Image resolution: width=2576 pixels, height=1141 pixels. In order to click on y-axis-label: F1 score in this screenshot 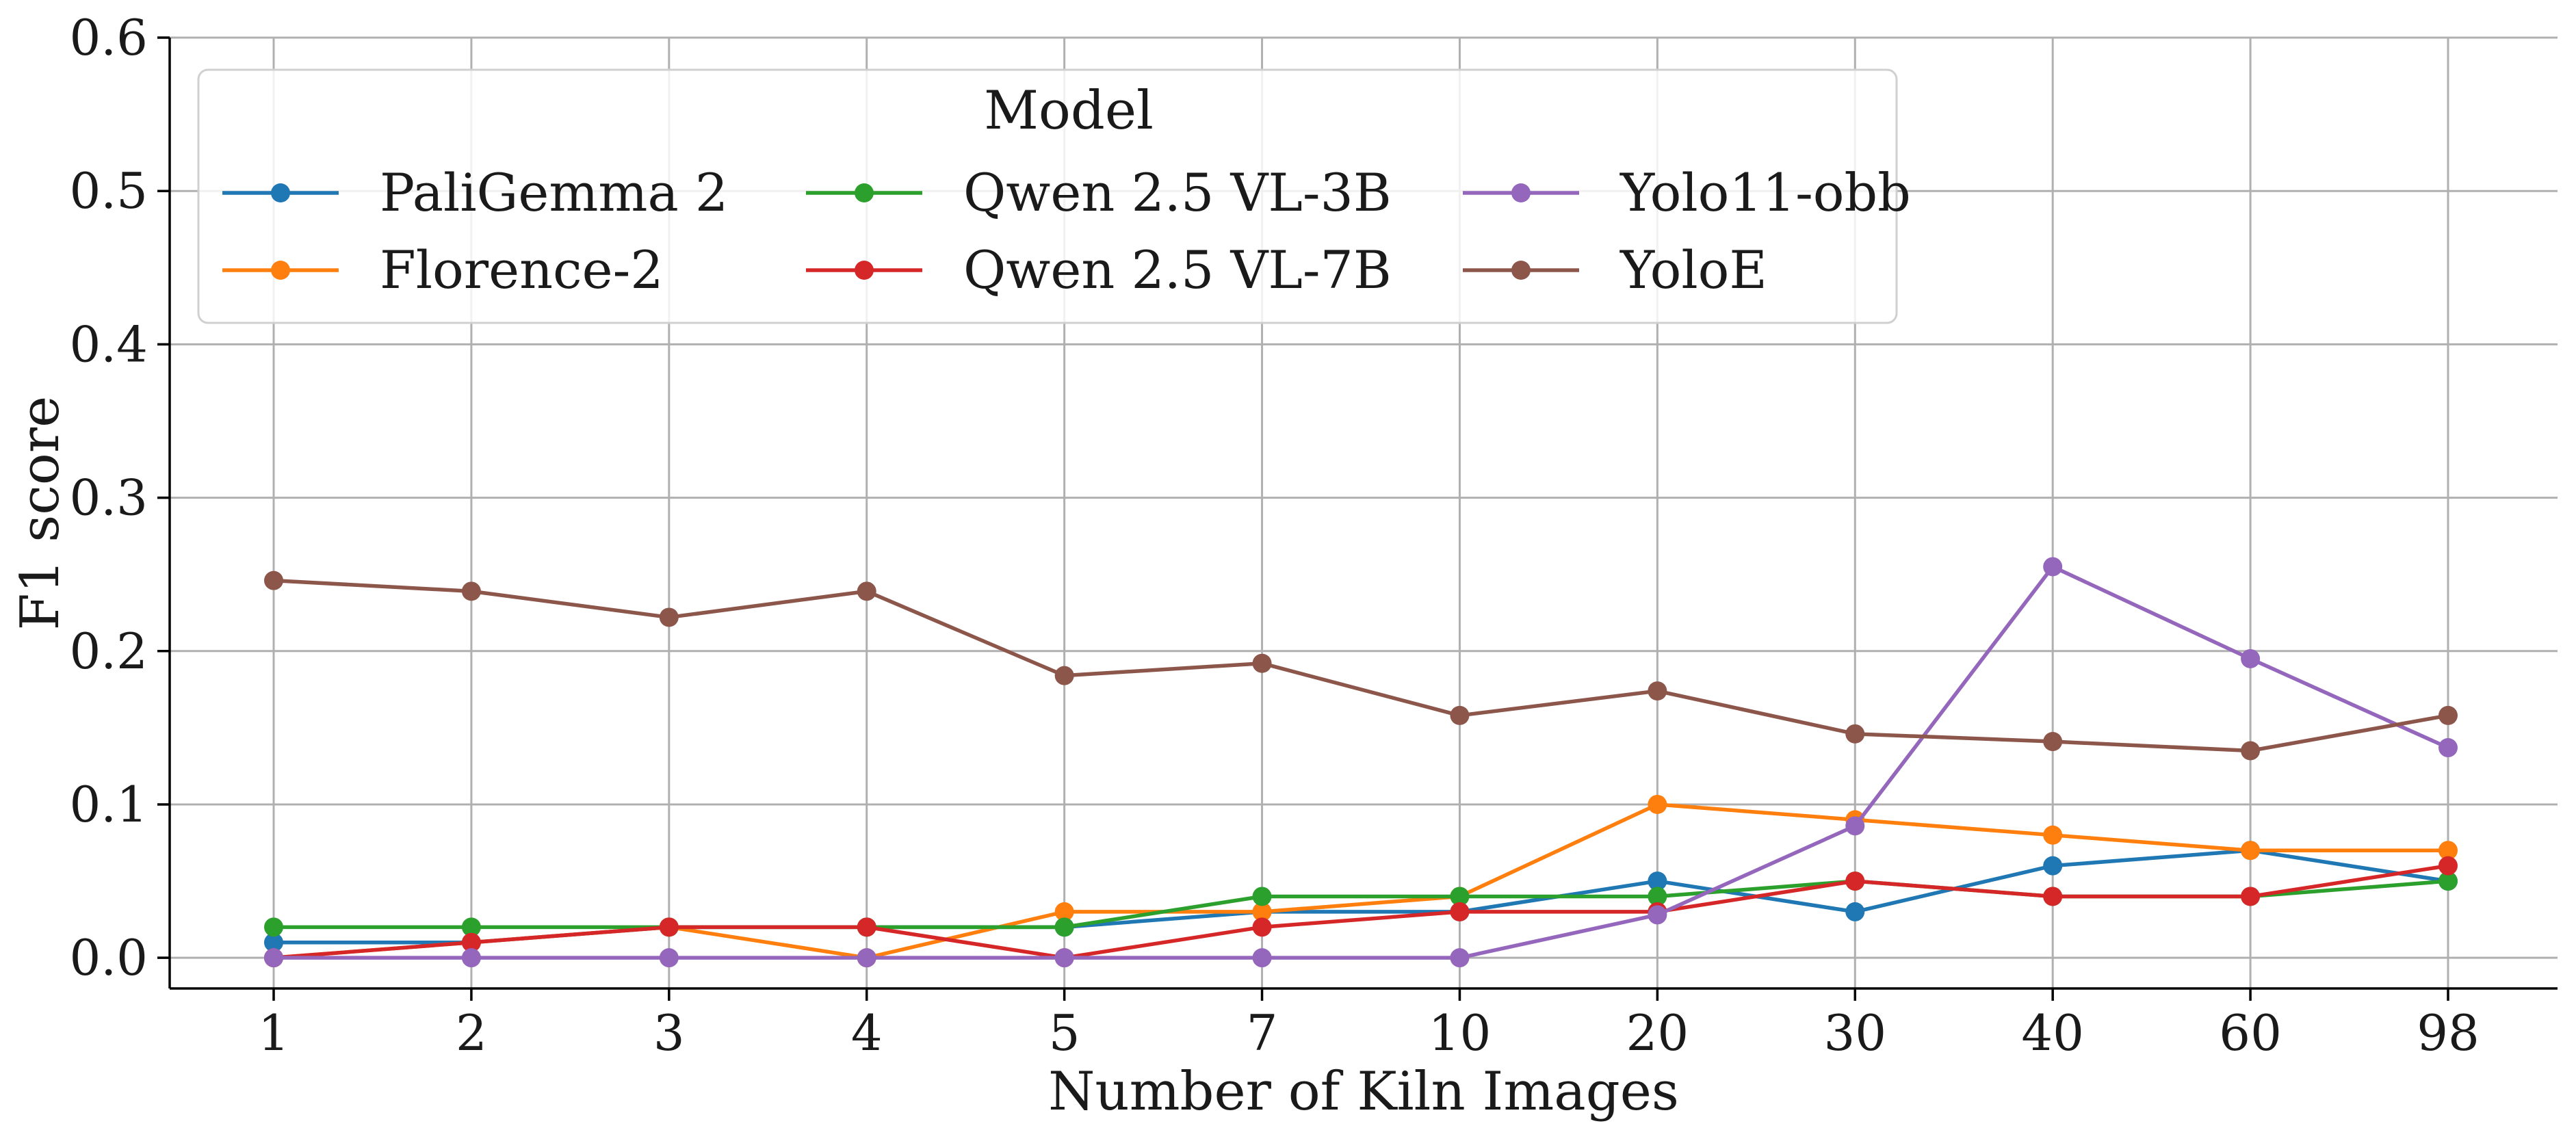, I will do `click(40, 513)`.